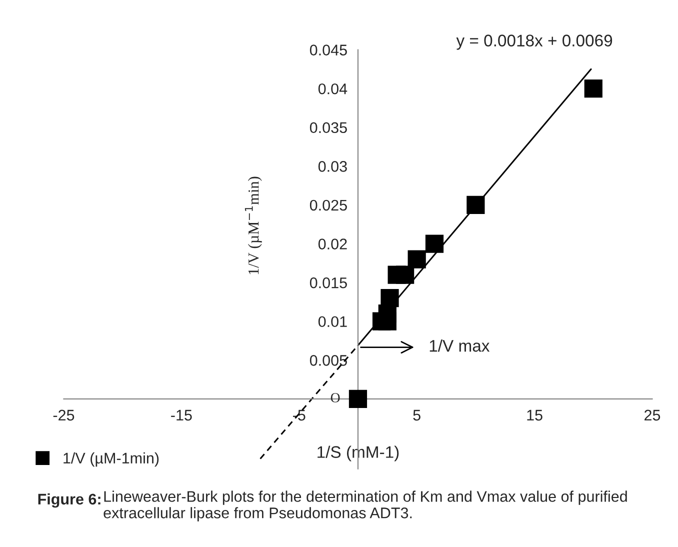  What do you see at coordinates (69, 500) in the screenshot?
I see `caption: Figure 6:` at bounding box center [69, 500].